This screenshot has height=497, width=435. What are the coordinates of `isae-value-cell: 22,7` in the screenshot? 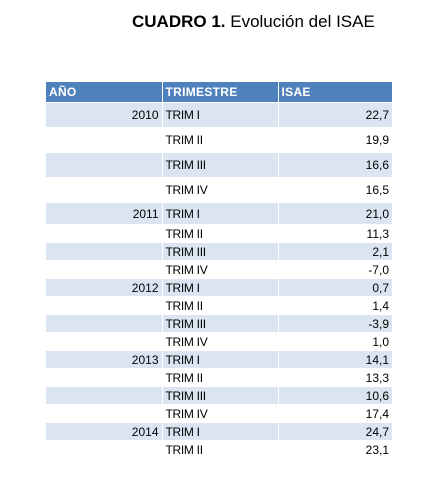 It's located at (335, 115).